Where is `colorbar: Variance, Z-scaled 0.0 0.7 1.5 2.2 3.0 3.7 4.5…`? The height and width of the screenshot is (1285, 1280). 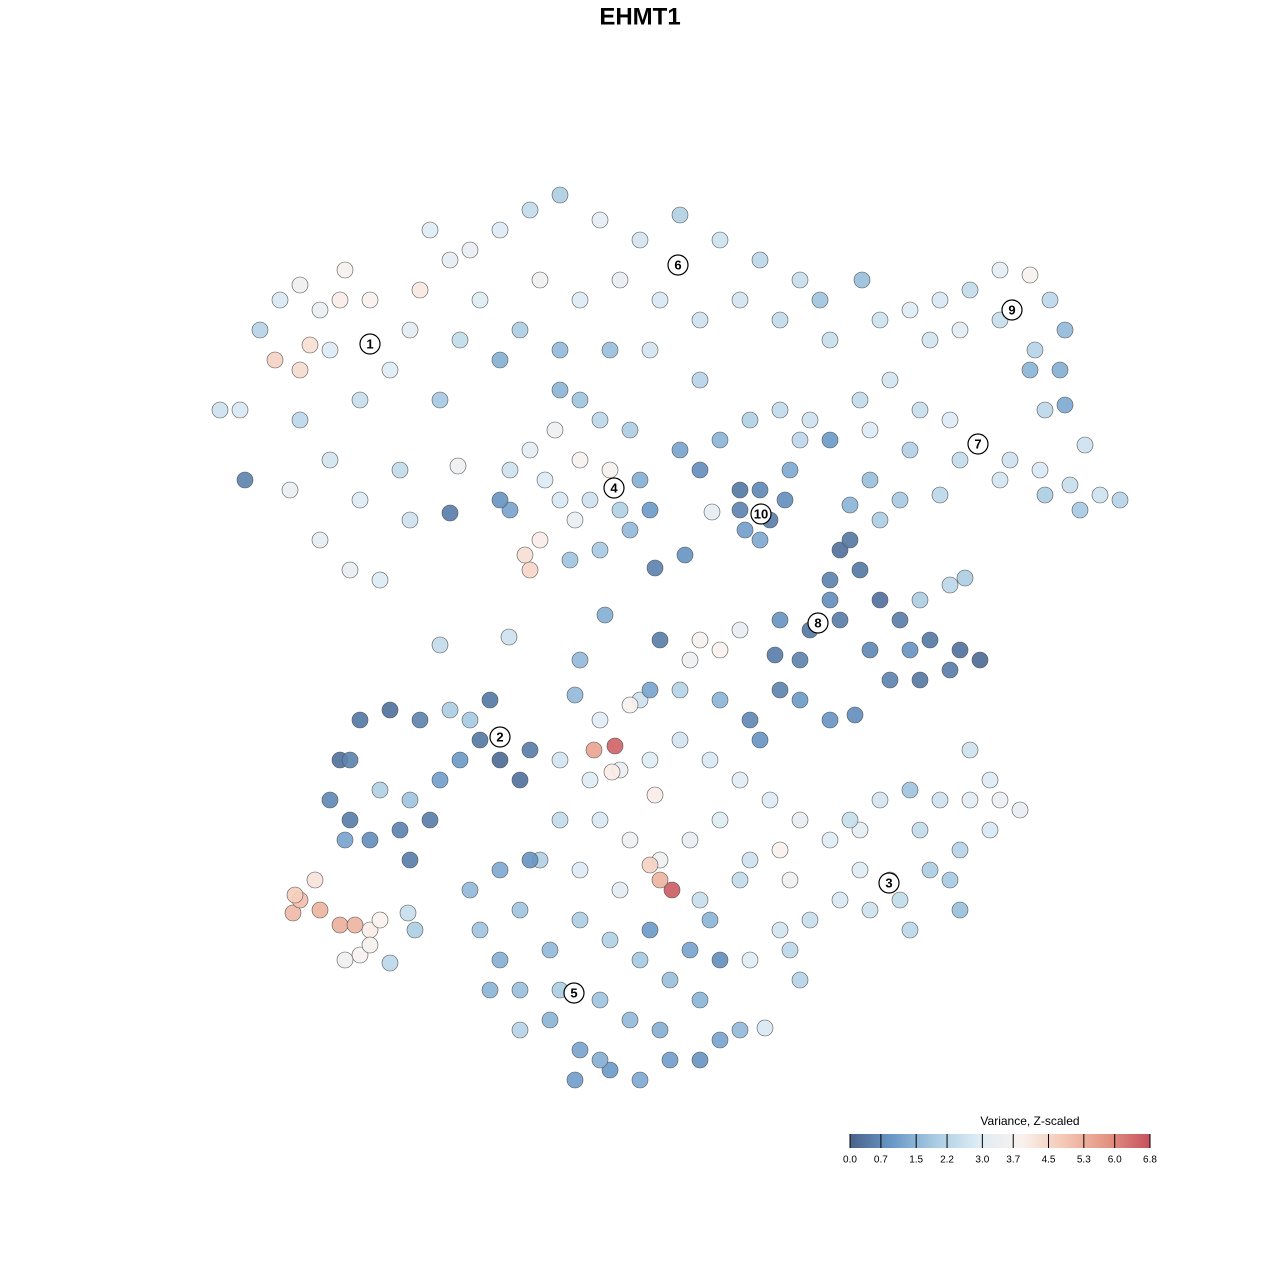 colorbar: Variance, Z-scaled 0.0 0.7 1.5 2.2 3.0 3.7 4.5… is located at coordinates (1000, 1139).